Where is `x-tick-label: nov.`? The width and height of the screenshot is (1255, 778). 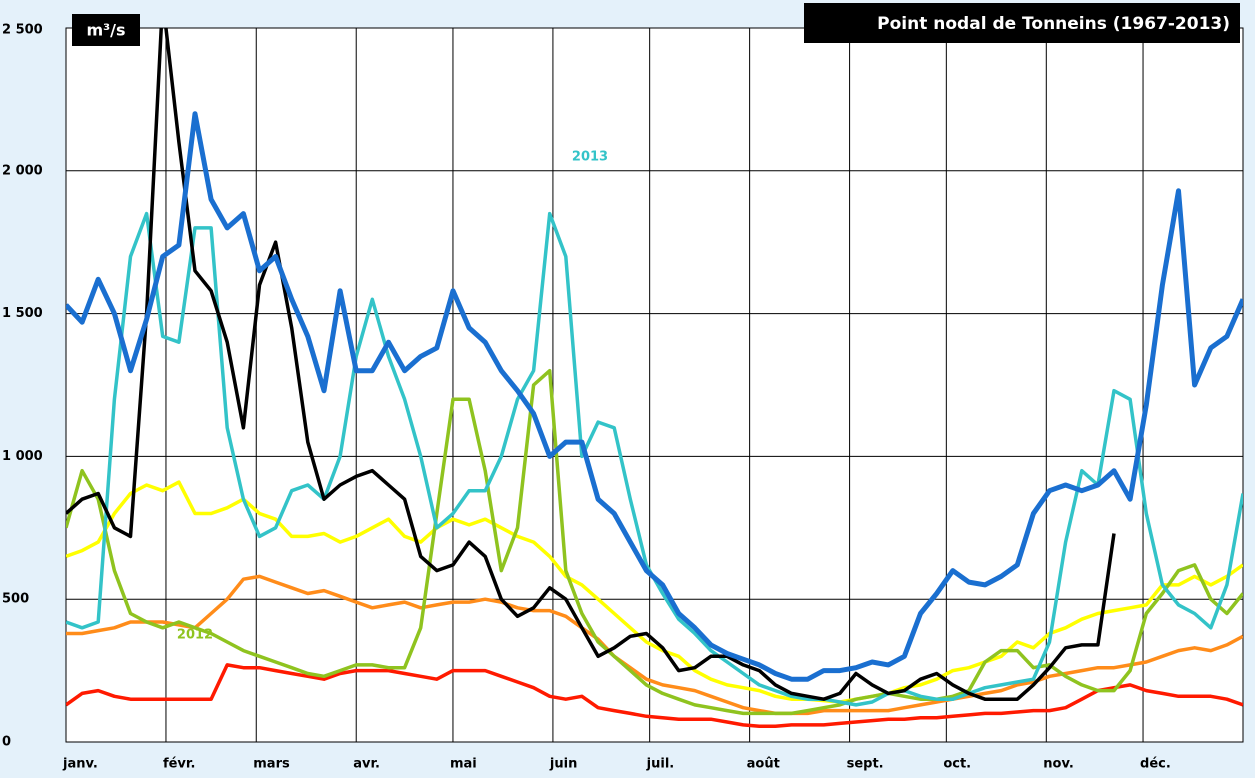
x-tick-label: nov. is located at coordinates (1058, 764).